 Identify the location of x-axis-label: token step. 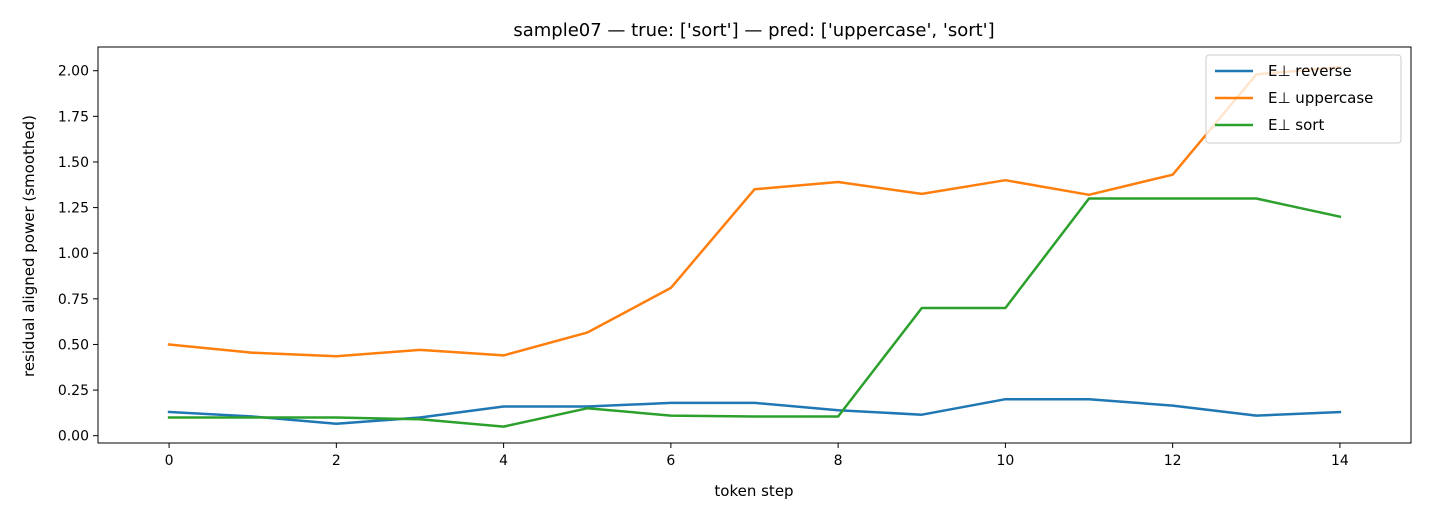
(753, 491).